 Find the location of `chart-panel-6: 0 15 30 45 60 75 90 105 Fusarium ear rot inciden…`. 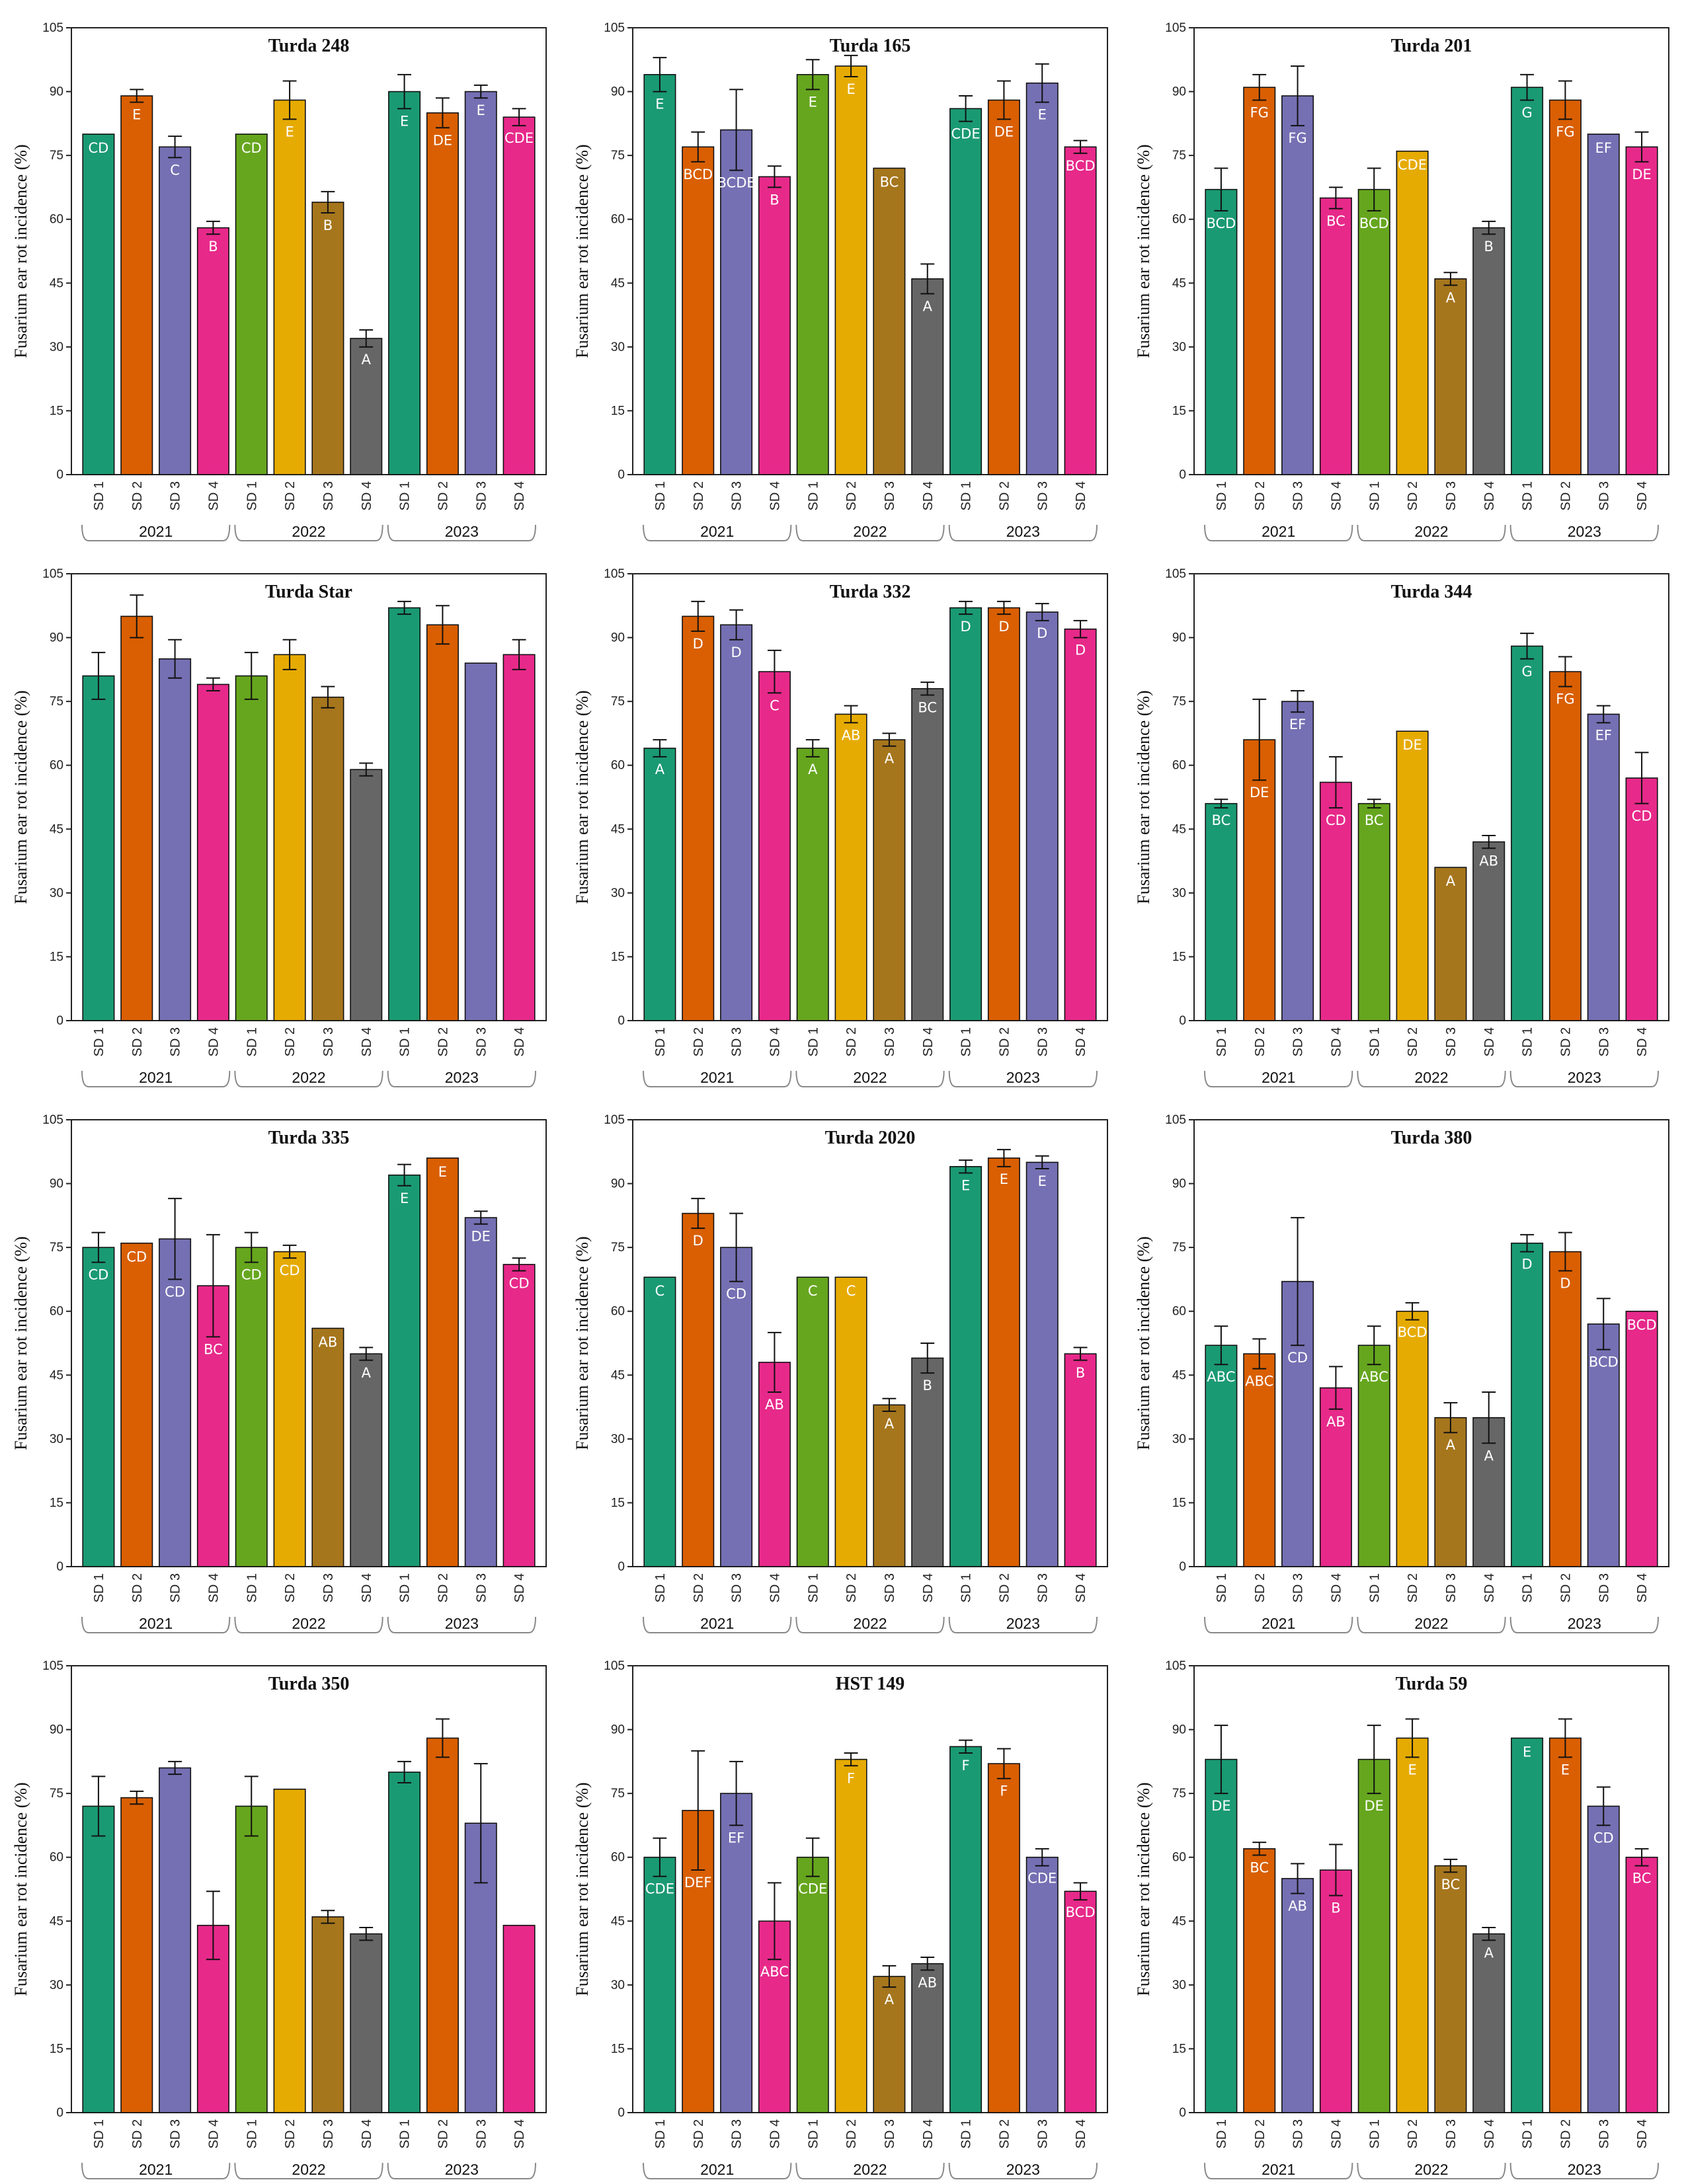

chart-panel-6: 0 15 30 45 60 75 90 105 Fusarium ear rot inciden… is located at coordinates (1403, 819).